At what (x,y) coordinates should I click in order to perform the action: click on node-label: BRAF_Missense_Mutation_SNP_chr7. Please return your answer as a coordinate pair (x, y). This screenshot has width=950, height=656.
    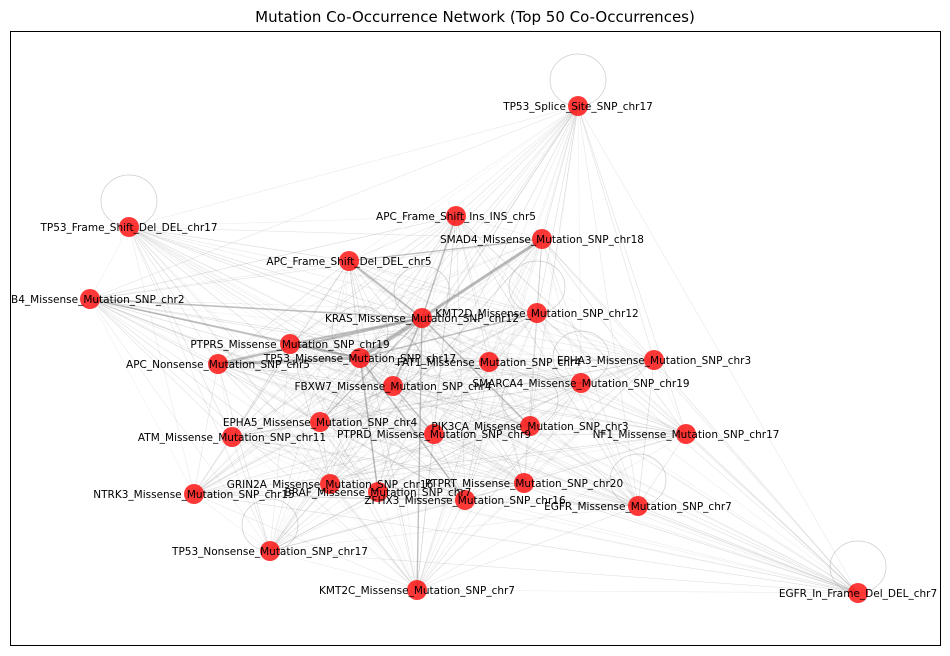
    Looking at the image, I should click on (378, 493).